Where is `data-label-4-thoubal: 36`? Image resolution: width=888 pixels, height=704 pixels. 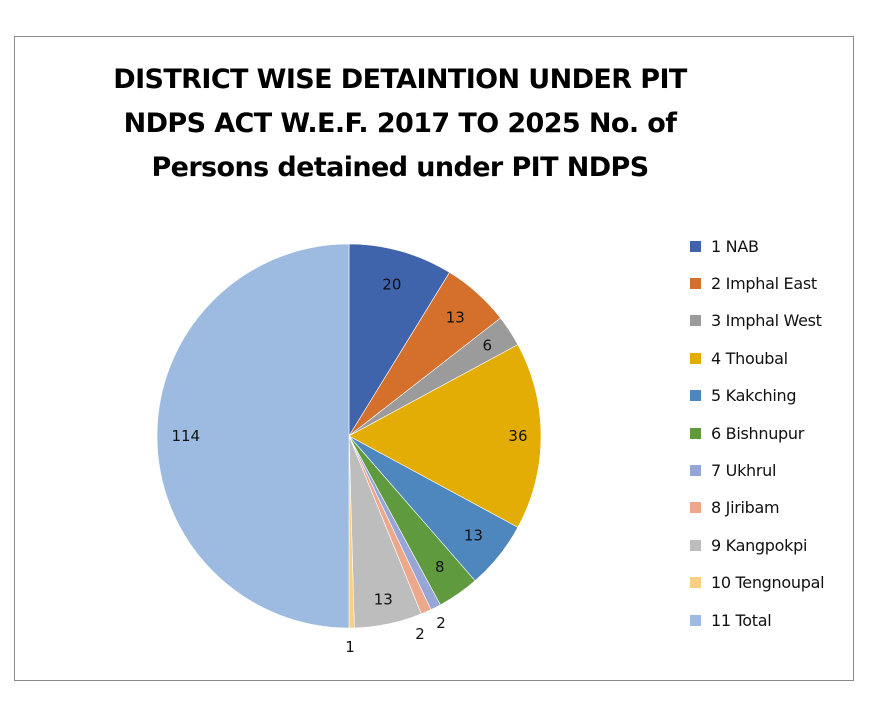
data-label-4-thoubal: 36 is located at coordinates (517, 436).